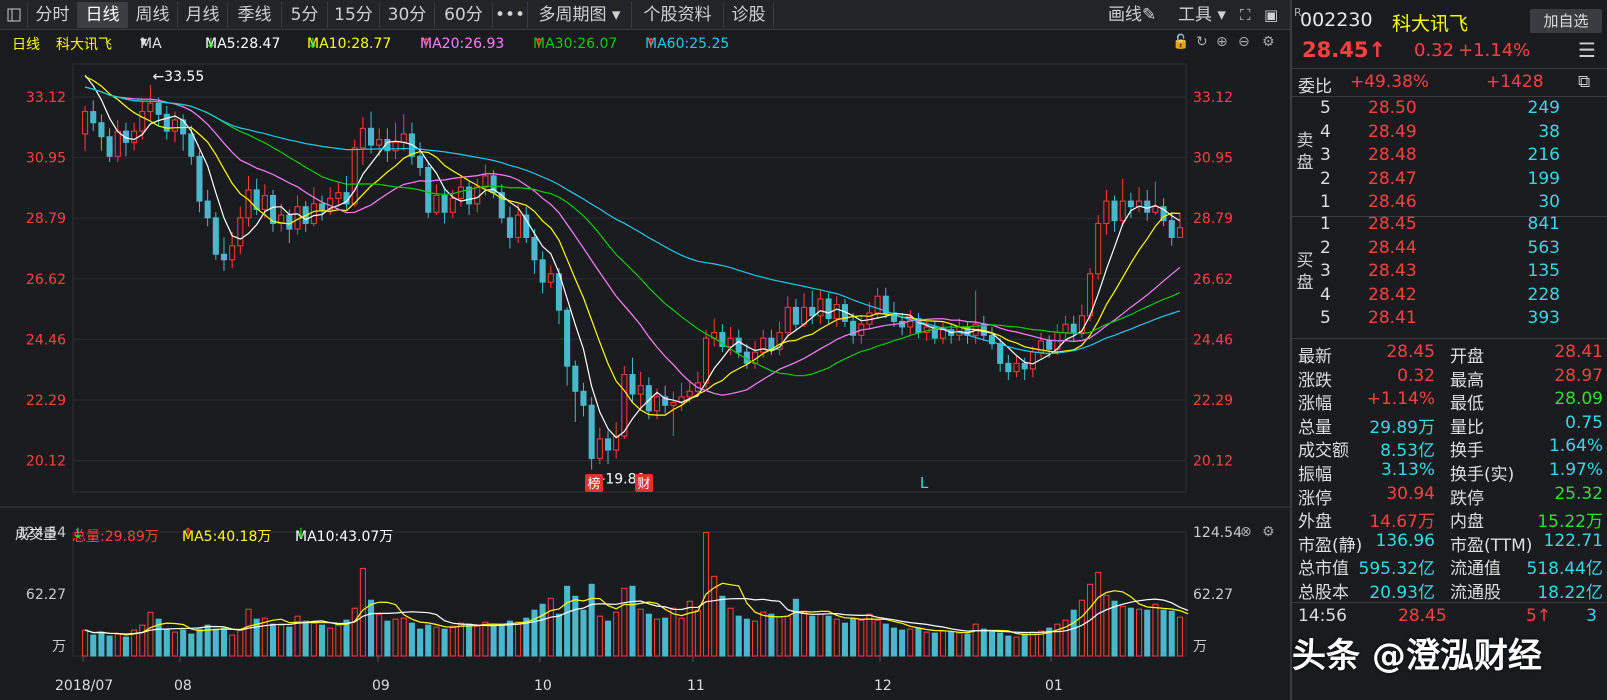  What do you see at coordinates (1315, 498) in the screenshot?
I see `stat-label: 涨停` at bounding box center [1315, 498].